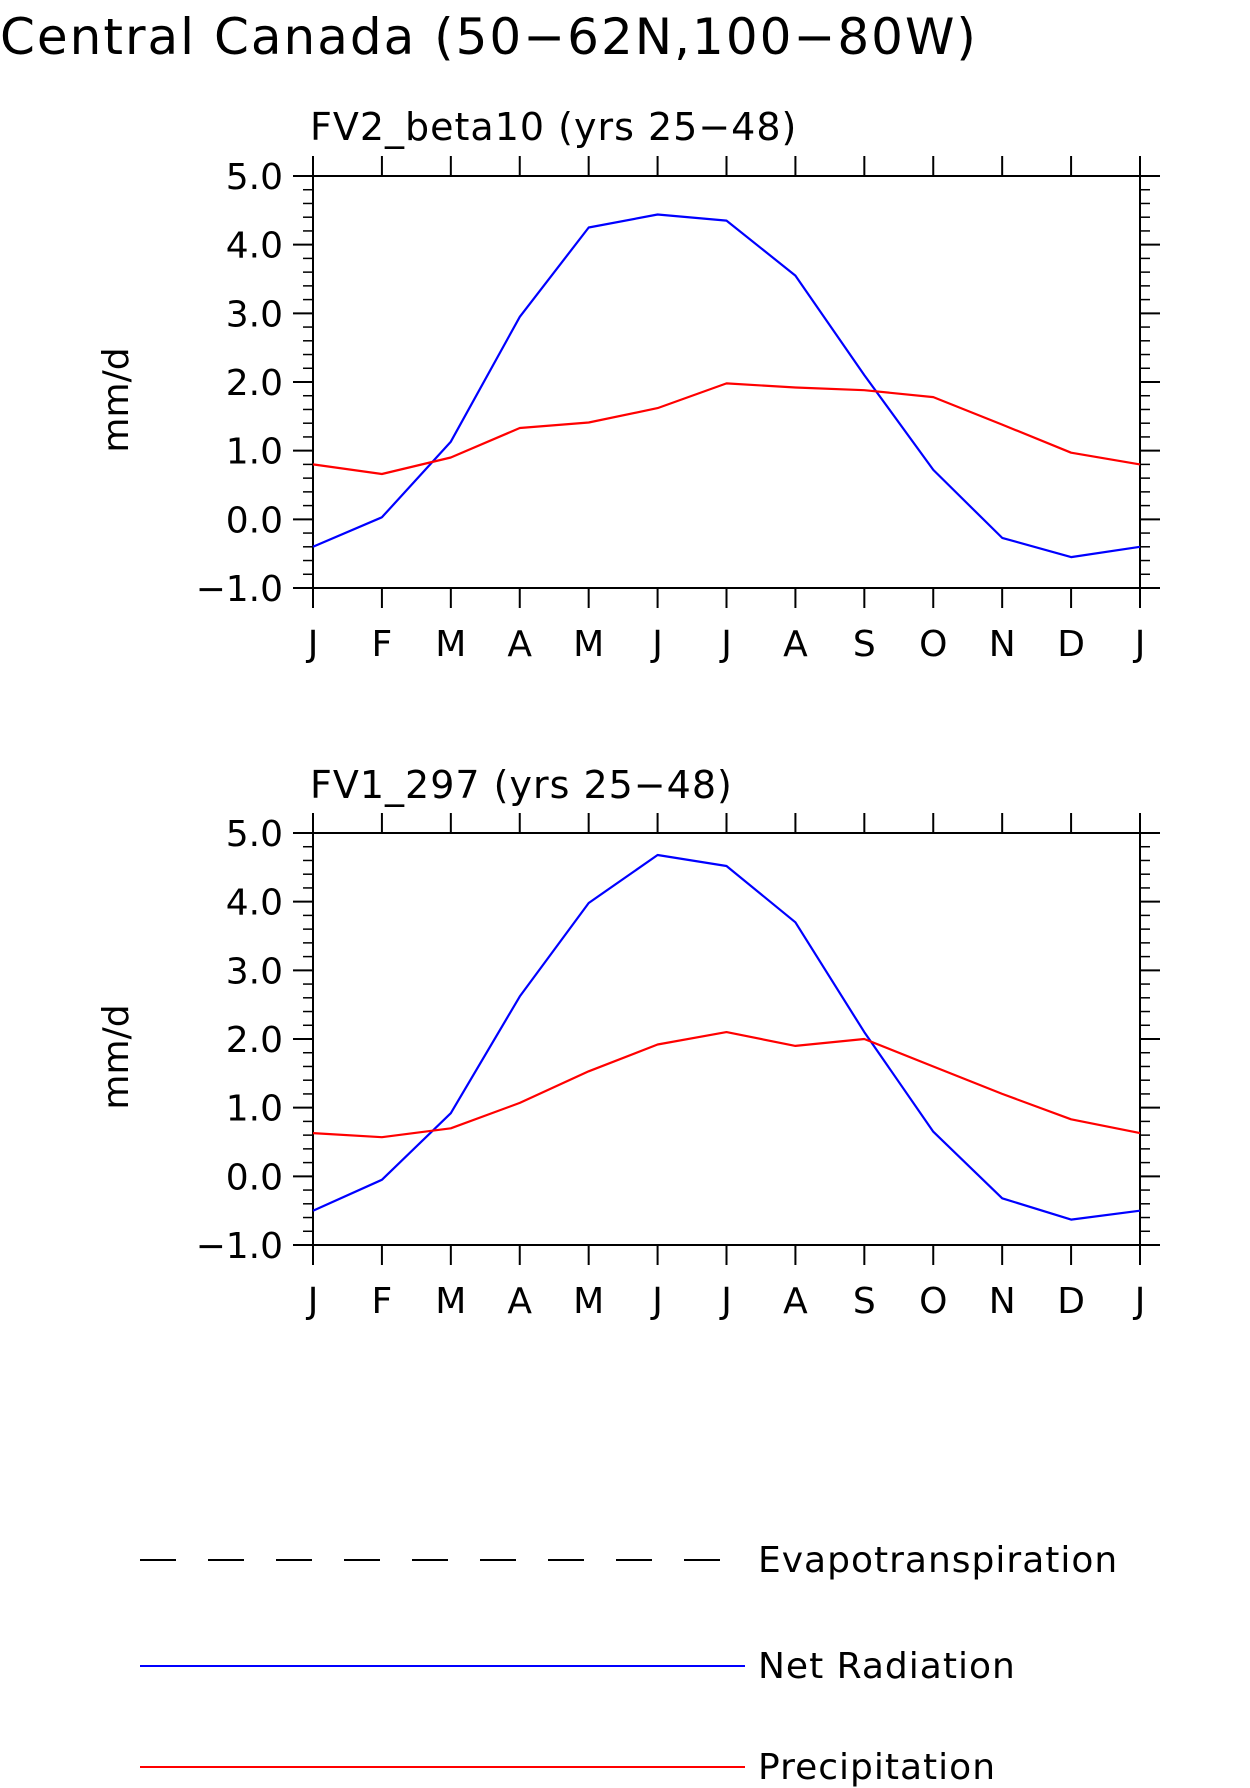 This screenshot has width=1250, height=1788. What do you see at coordinates (553, 127) in the screenshot?
I see `panel-title: FV2_beta10 (yrs 25−48)` at bounding box center [553, 127].